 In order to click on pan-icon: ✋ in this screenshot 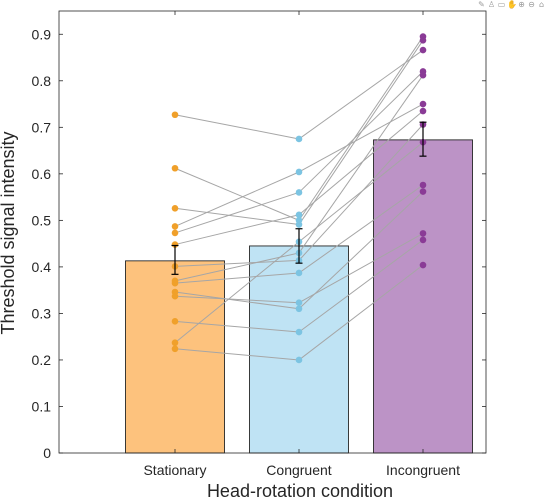, I will do `click(512, 4)`.